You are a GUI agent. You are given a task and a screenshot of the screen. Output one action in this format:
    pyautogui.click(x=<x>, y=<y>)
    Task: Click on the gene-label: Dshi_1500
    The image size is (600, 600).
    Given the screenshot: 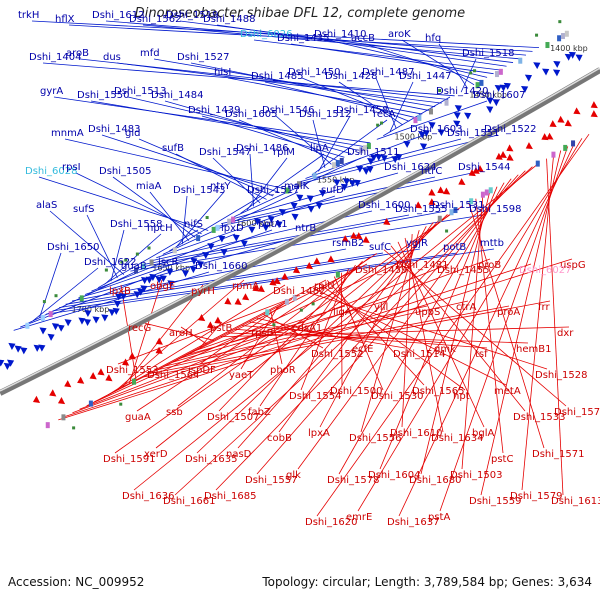 What is the action you would take?
    pyautogui.click(x=356, y=391)
    